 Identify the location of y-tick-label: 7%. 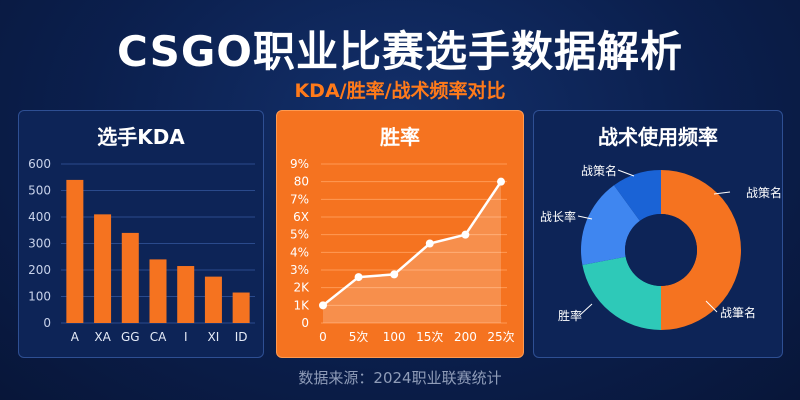
(299, 199).